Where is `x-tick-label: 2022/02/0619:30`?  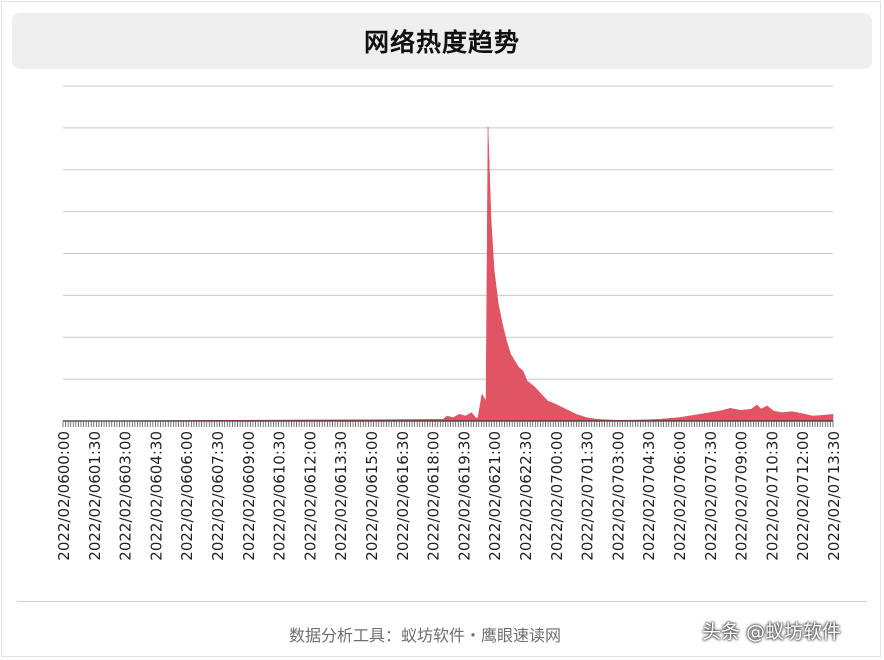
x-tick-label: 2022/02/0619:30 is located at coordinates (464, 496).